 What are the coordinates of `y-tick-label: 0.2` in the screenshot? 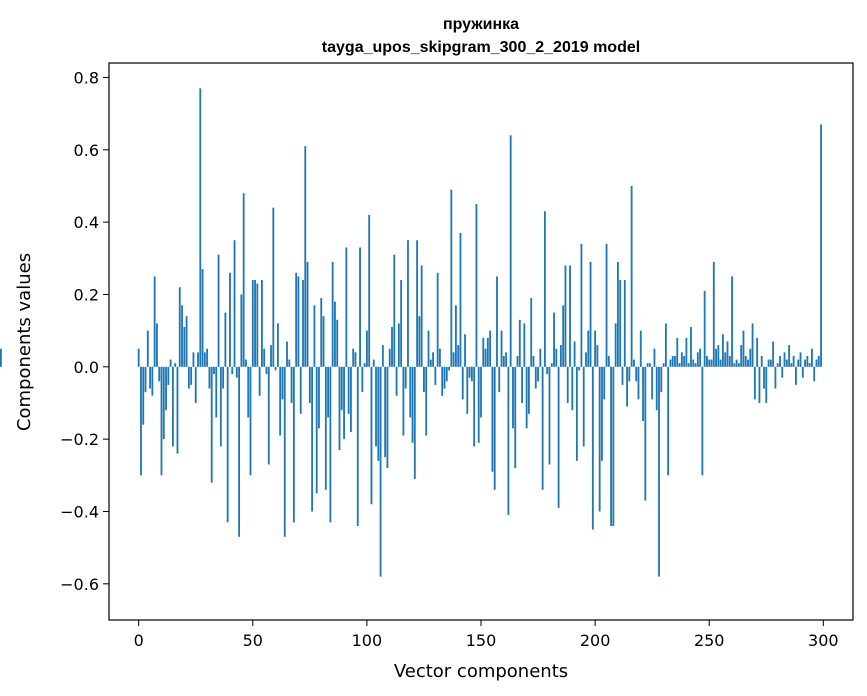 It's located at (86, 294).